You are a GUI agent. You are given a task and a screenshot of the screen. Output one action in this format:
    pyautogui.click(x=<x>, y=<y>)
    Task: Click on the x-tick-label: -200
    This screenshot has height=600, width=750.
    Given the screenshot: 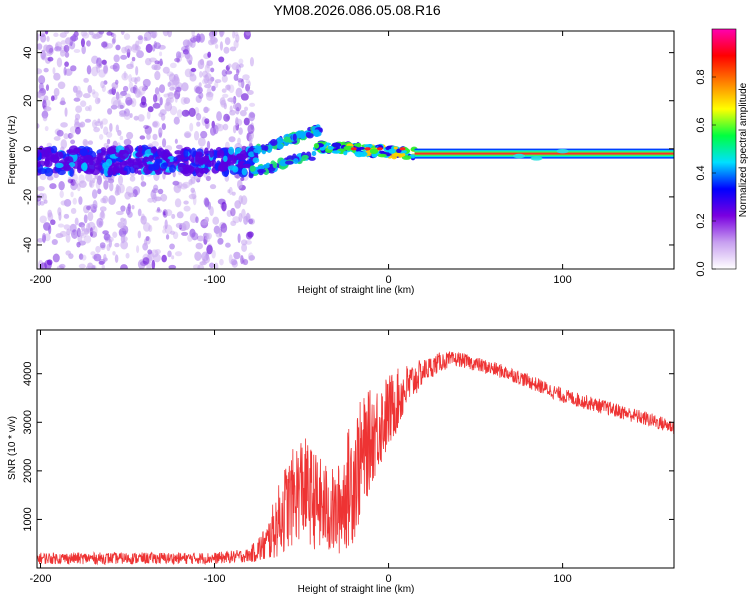 What is the action you would take?
    pyautogui.click(x=40, y=579)
    